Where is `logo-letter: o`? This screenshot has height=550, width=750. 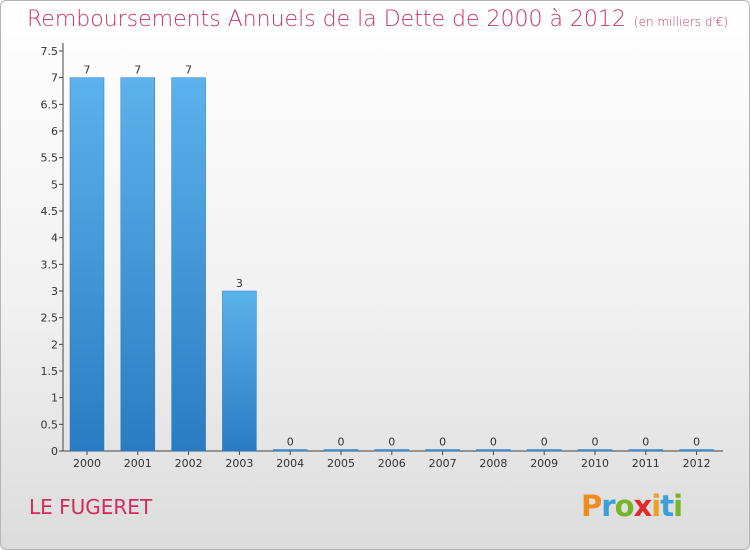 logo-letter: o is located at coordinates (624, 506).